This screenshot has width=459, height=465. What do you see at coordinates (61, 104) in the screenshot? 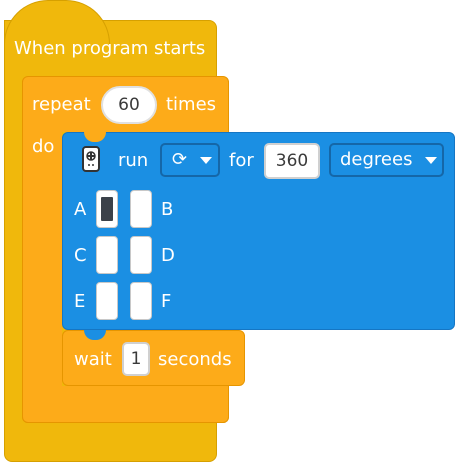
I see `repeat-label: repeat` at bounding box center [61, 104].